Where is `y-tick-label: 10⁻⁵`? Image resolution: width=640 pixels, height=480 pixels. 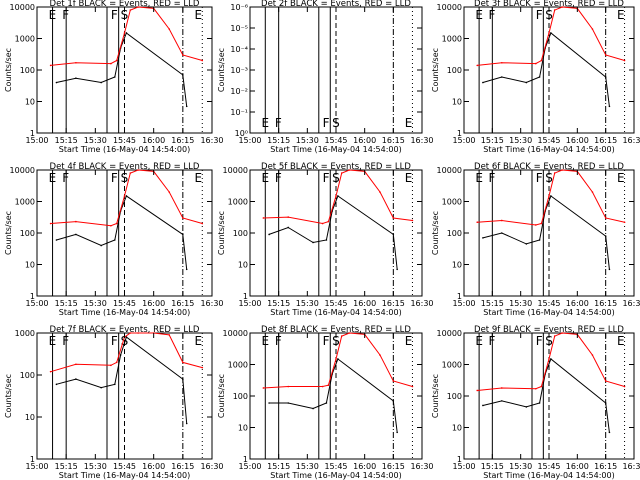 y-tick-label: 10⁻⁵ is located at coordinates (239, 28).